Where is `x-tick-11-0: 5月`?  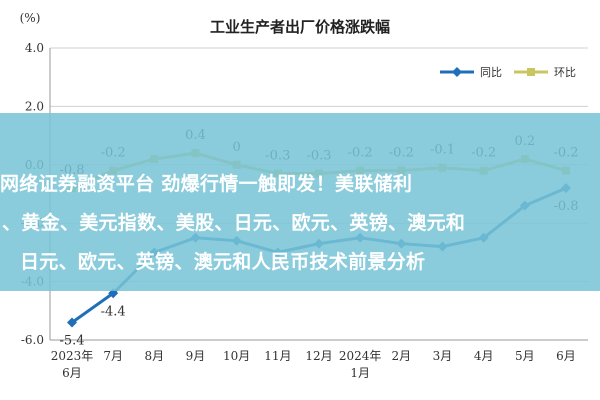
x-tick-11-0: 5月 is located at coordinates (525, 356).